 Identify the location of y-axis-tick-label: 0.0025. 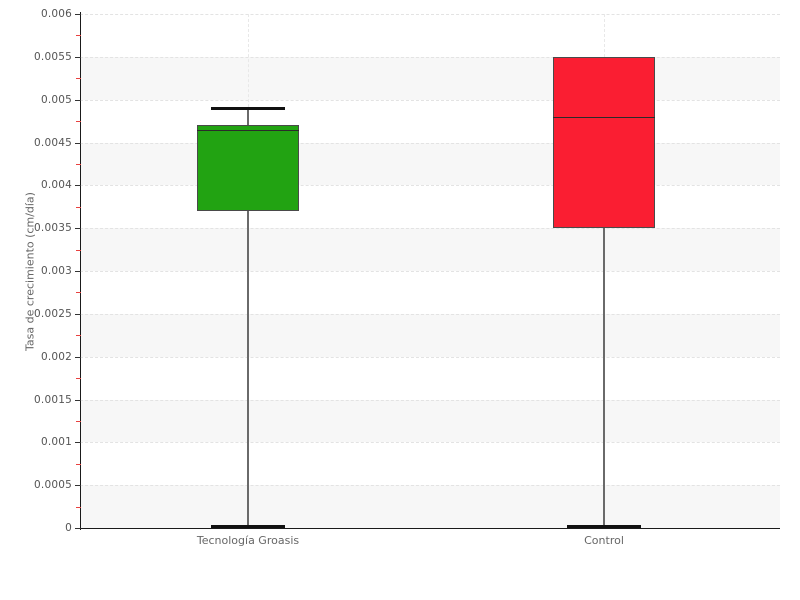
(53, 313).